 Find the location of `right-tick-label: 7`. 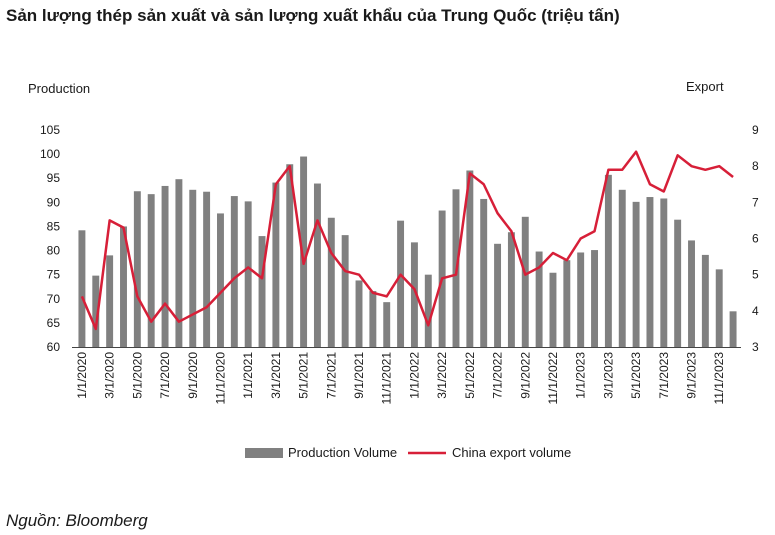

right-tick-label: 7 is located at coordinates (755, 202).